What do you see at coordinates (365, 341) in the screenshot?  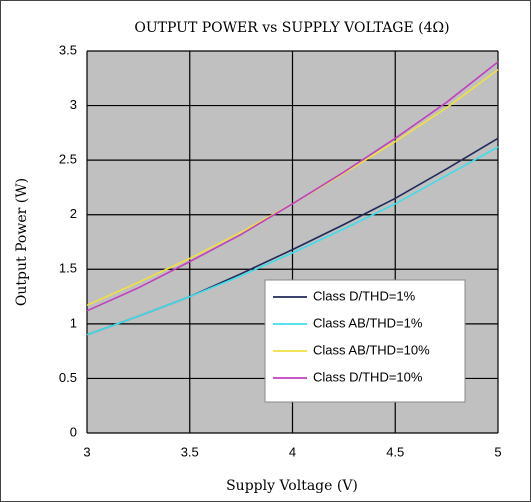 I see `legend-box` at bounding box center [365, 341].